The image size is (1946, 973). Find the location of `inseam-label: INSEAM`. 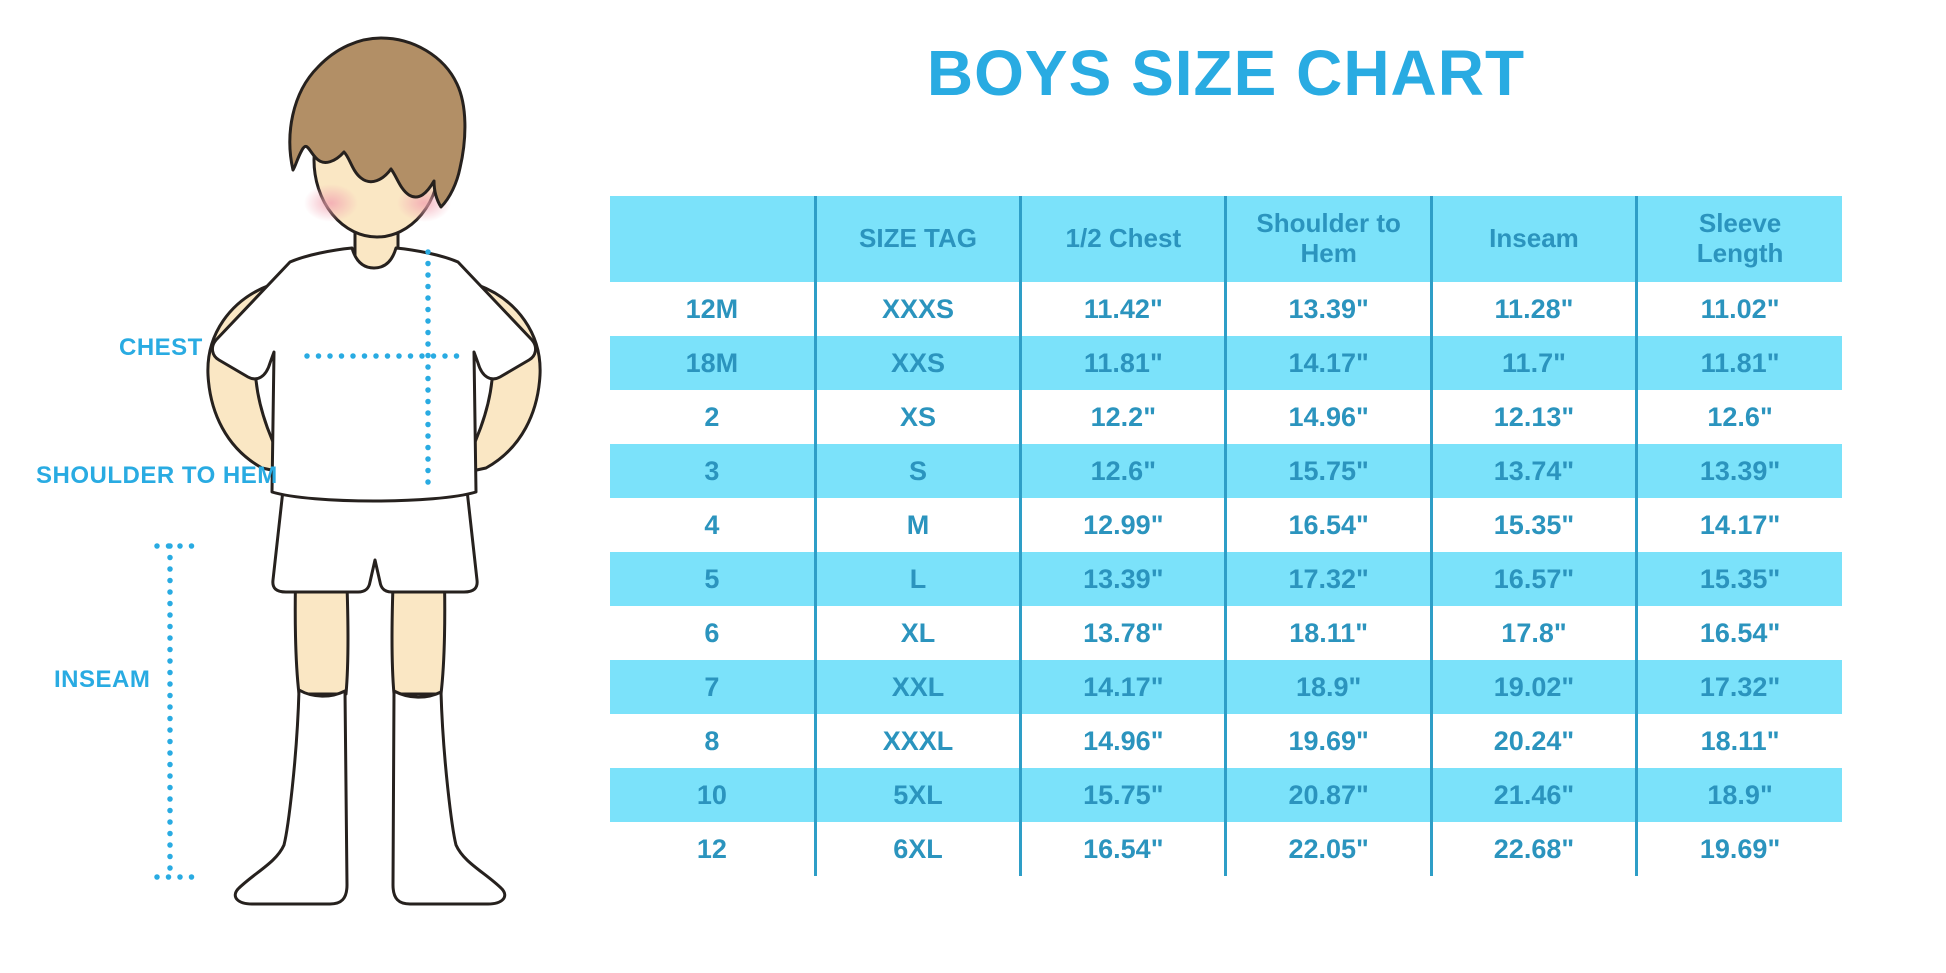

inseam-label: INSEAM is located at coordinates (102, 679).